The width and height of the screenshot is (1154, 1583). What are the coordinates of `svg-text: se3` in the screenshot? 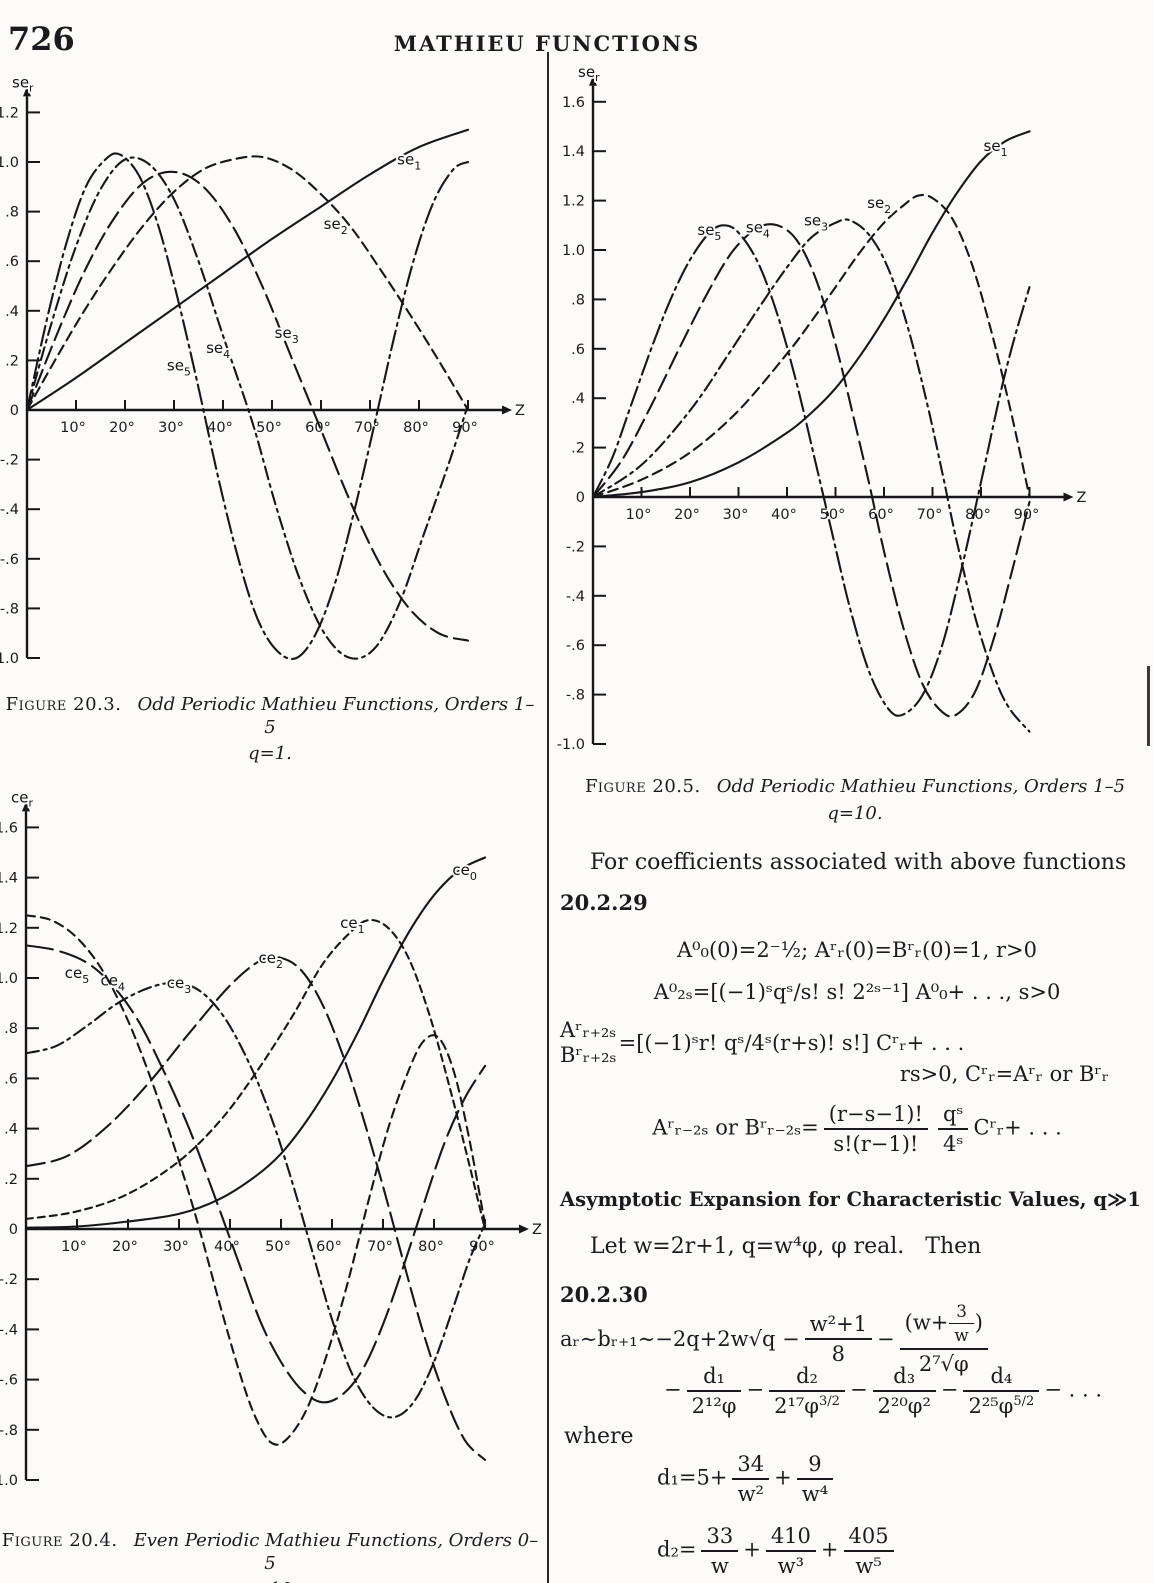 It's located at (816, 222).